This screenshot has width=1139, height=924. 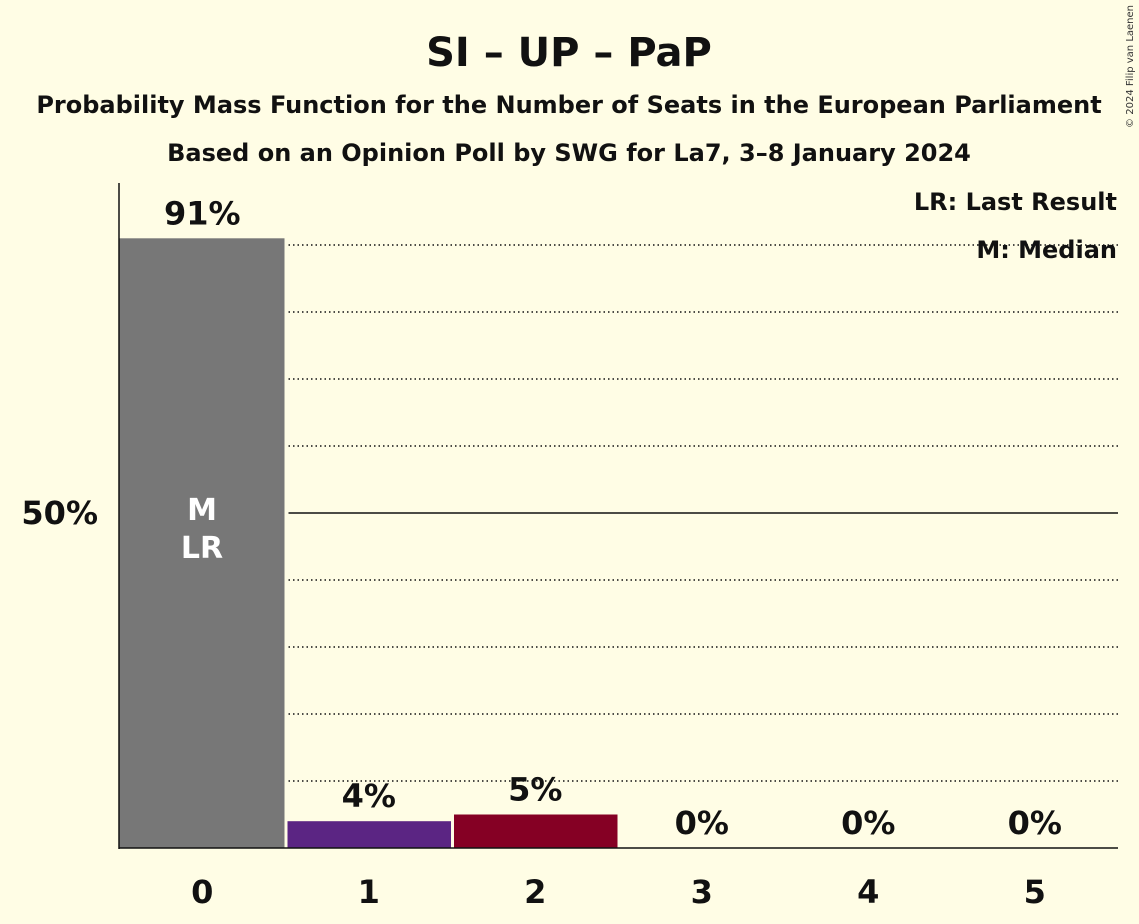 What do you see at coordinates (569, 53) in the screenshot?
I see `chart-title: SI – UP – PaP` at bounding box center [569, 53].